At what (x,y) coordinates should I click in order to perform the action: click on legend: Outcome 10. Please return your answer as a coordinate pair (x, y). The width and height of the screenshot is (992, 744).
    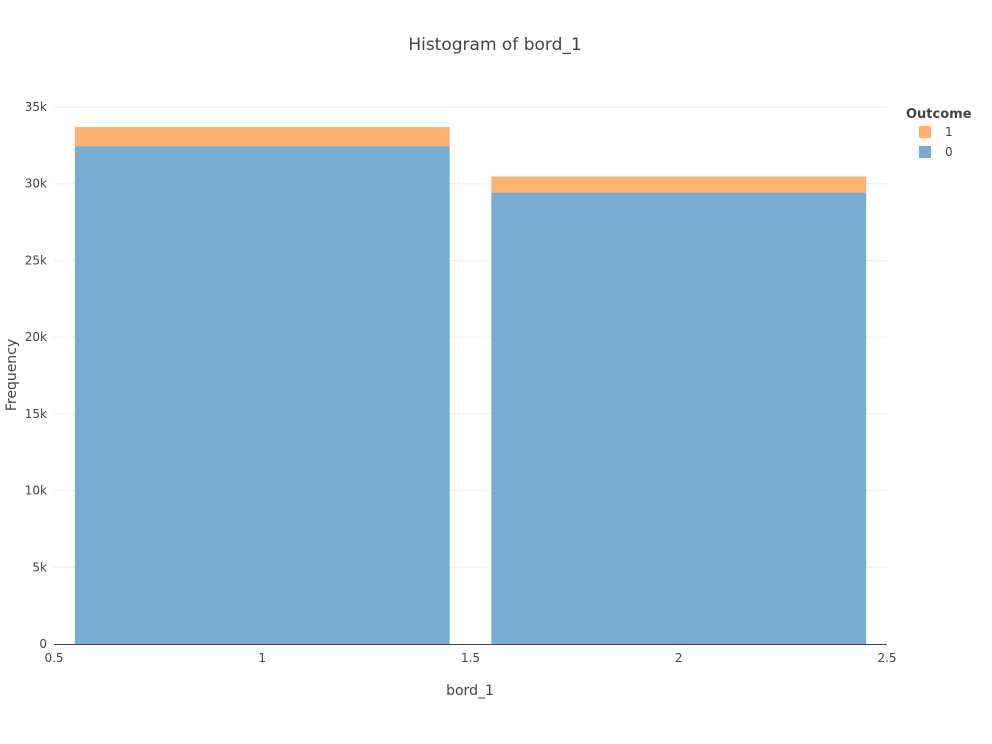
    Looking at the image, I should click on (939, 133).